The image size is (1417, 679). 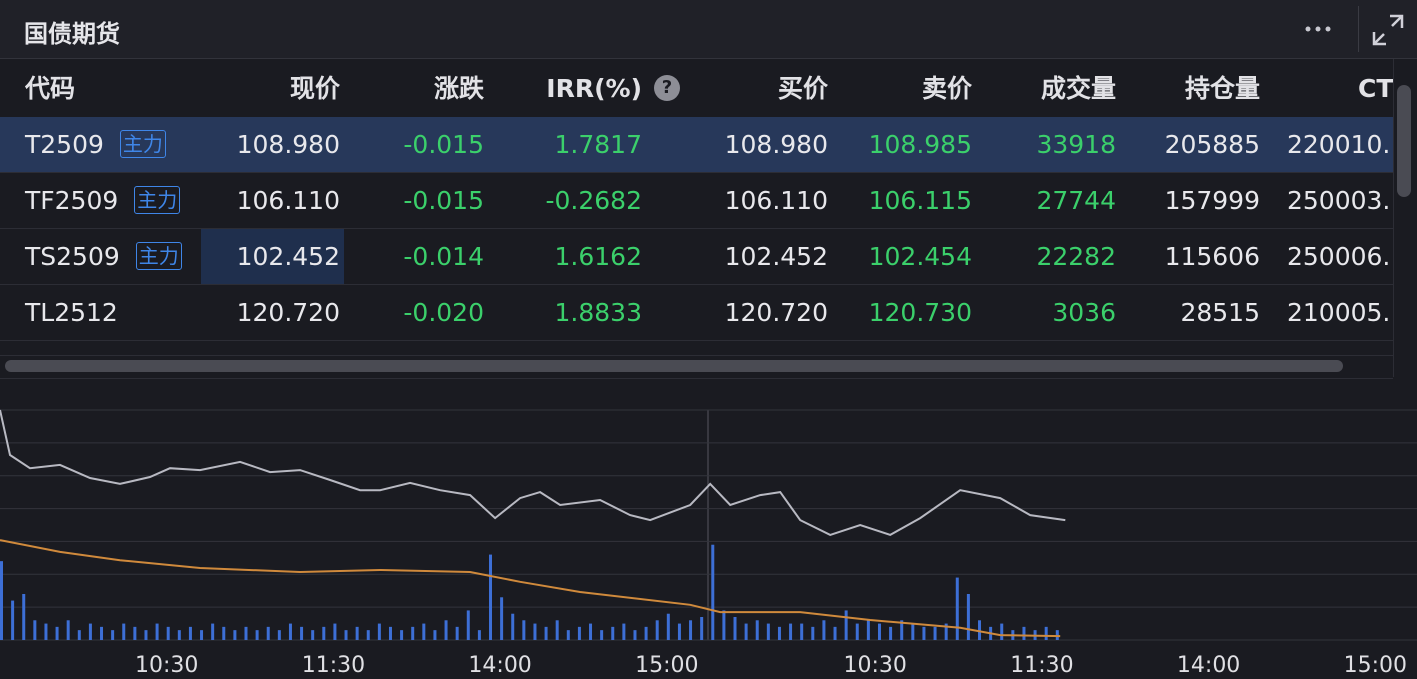 I want to click on table-cell: 205885, so click(x=1212, y=144).